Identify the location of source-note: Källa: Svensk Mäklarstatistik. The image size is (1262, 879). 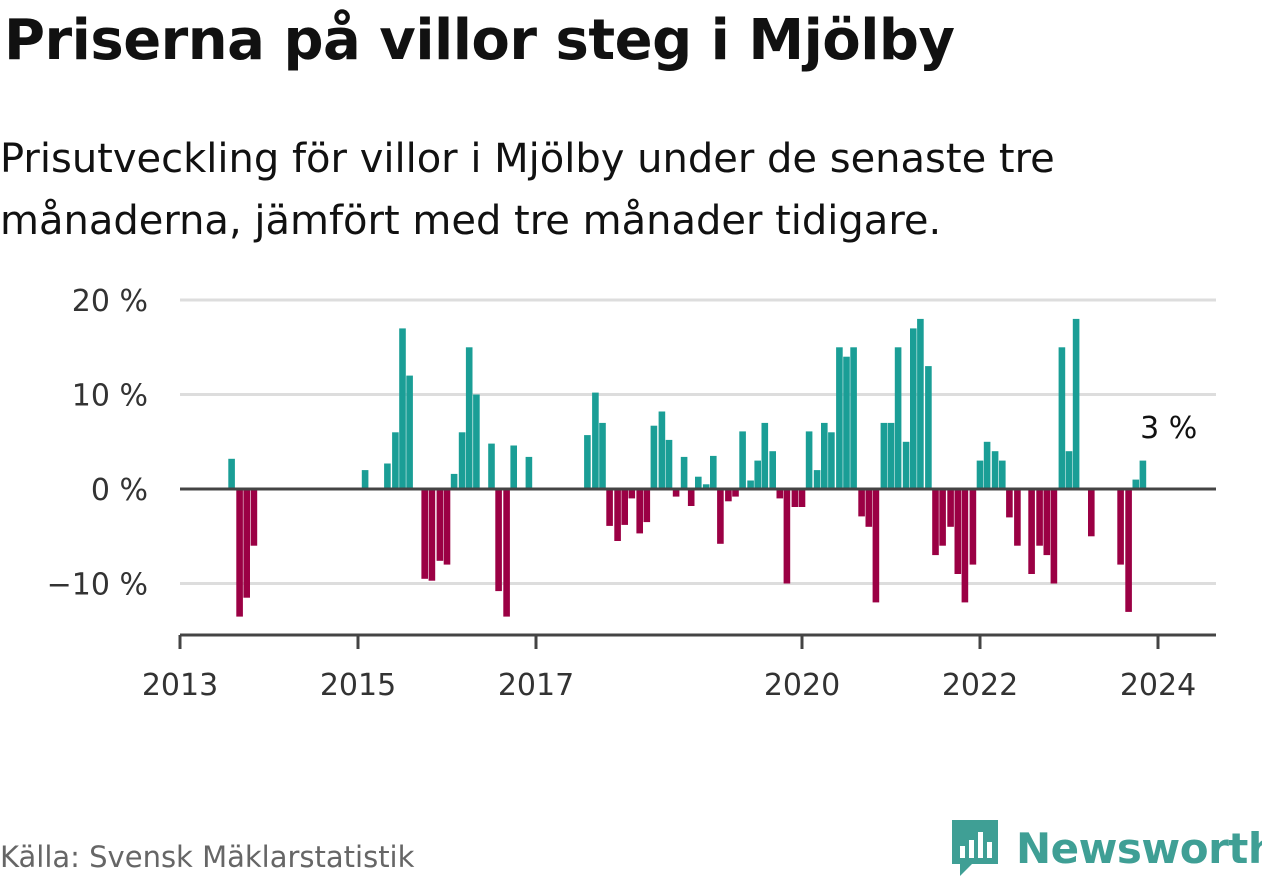
(207, 857).